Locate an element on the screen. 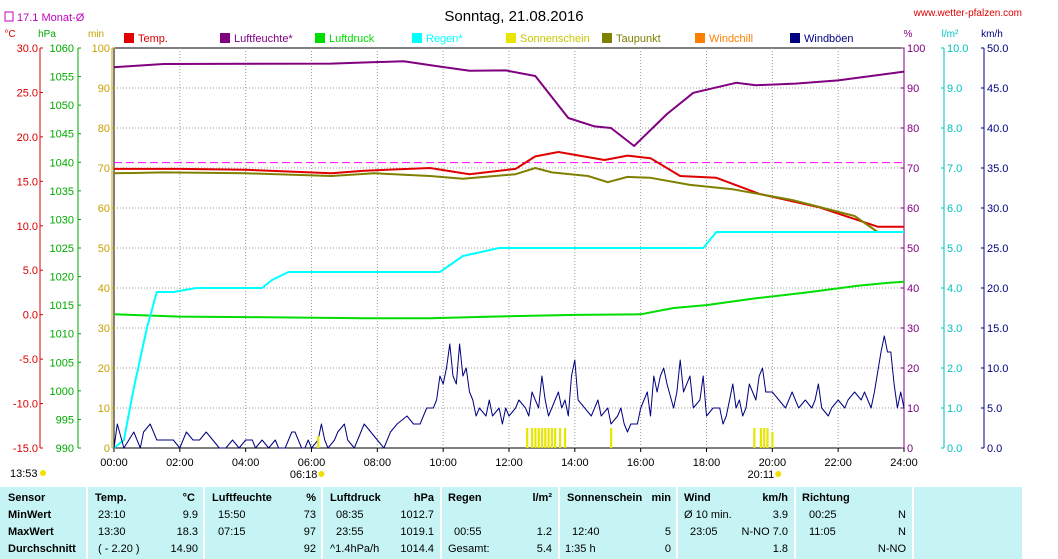 Image resolution: width=1058 pixels, height=559 pixels. series-line-taupunkt is located at coordinates (508, 200).